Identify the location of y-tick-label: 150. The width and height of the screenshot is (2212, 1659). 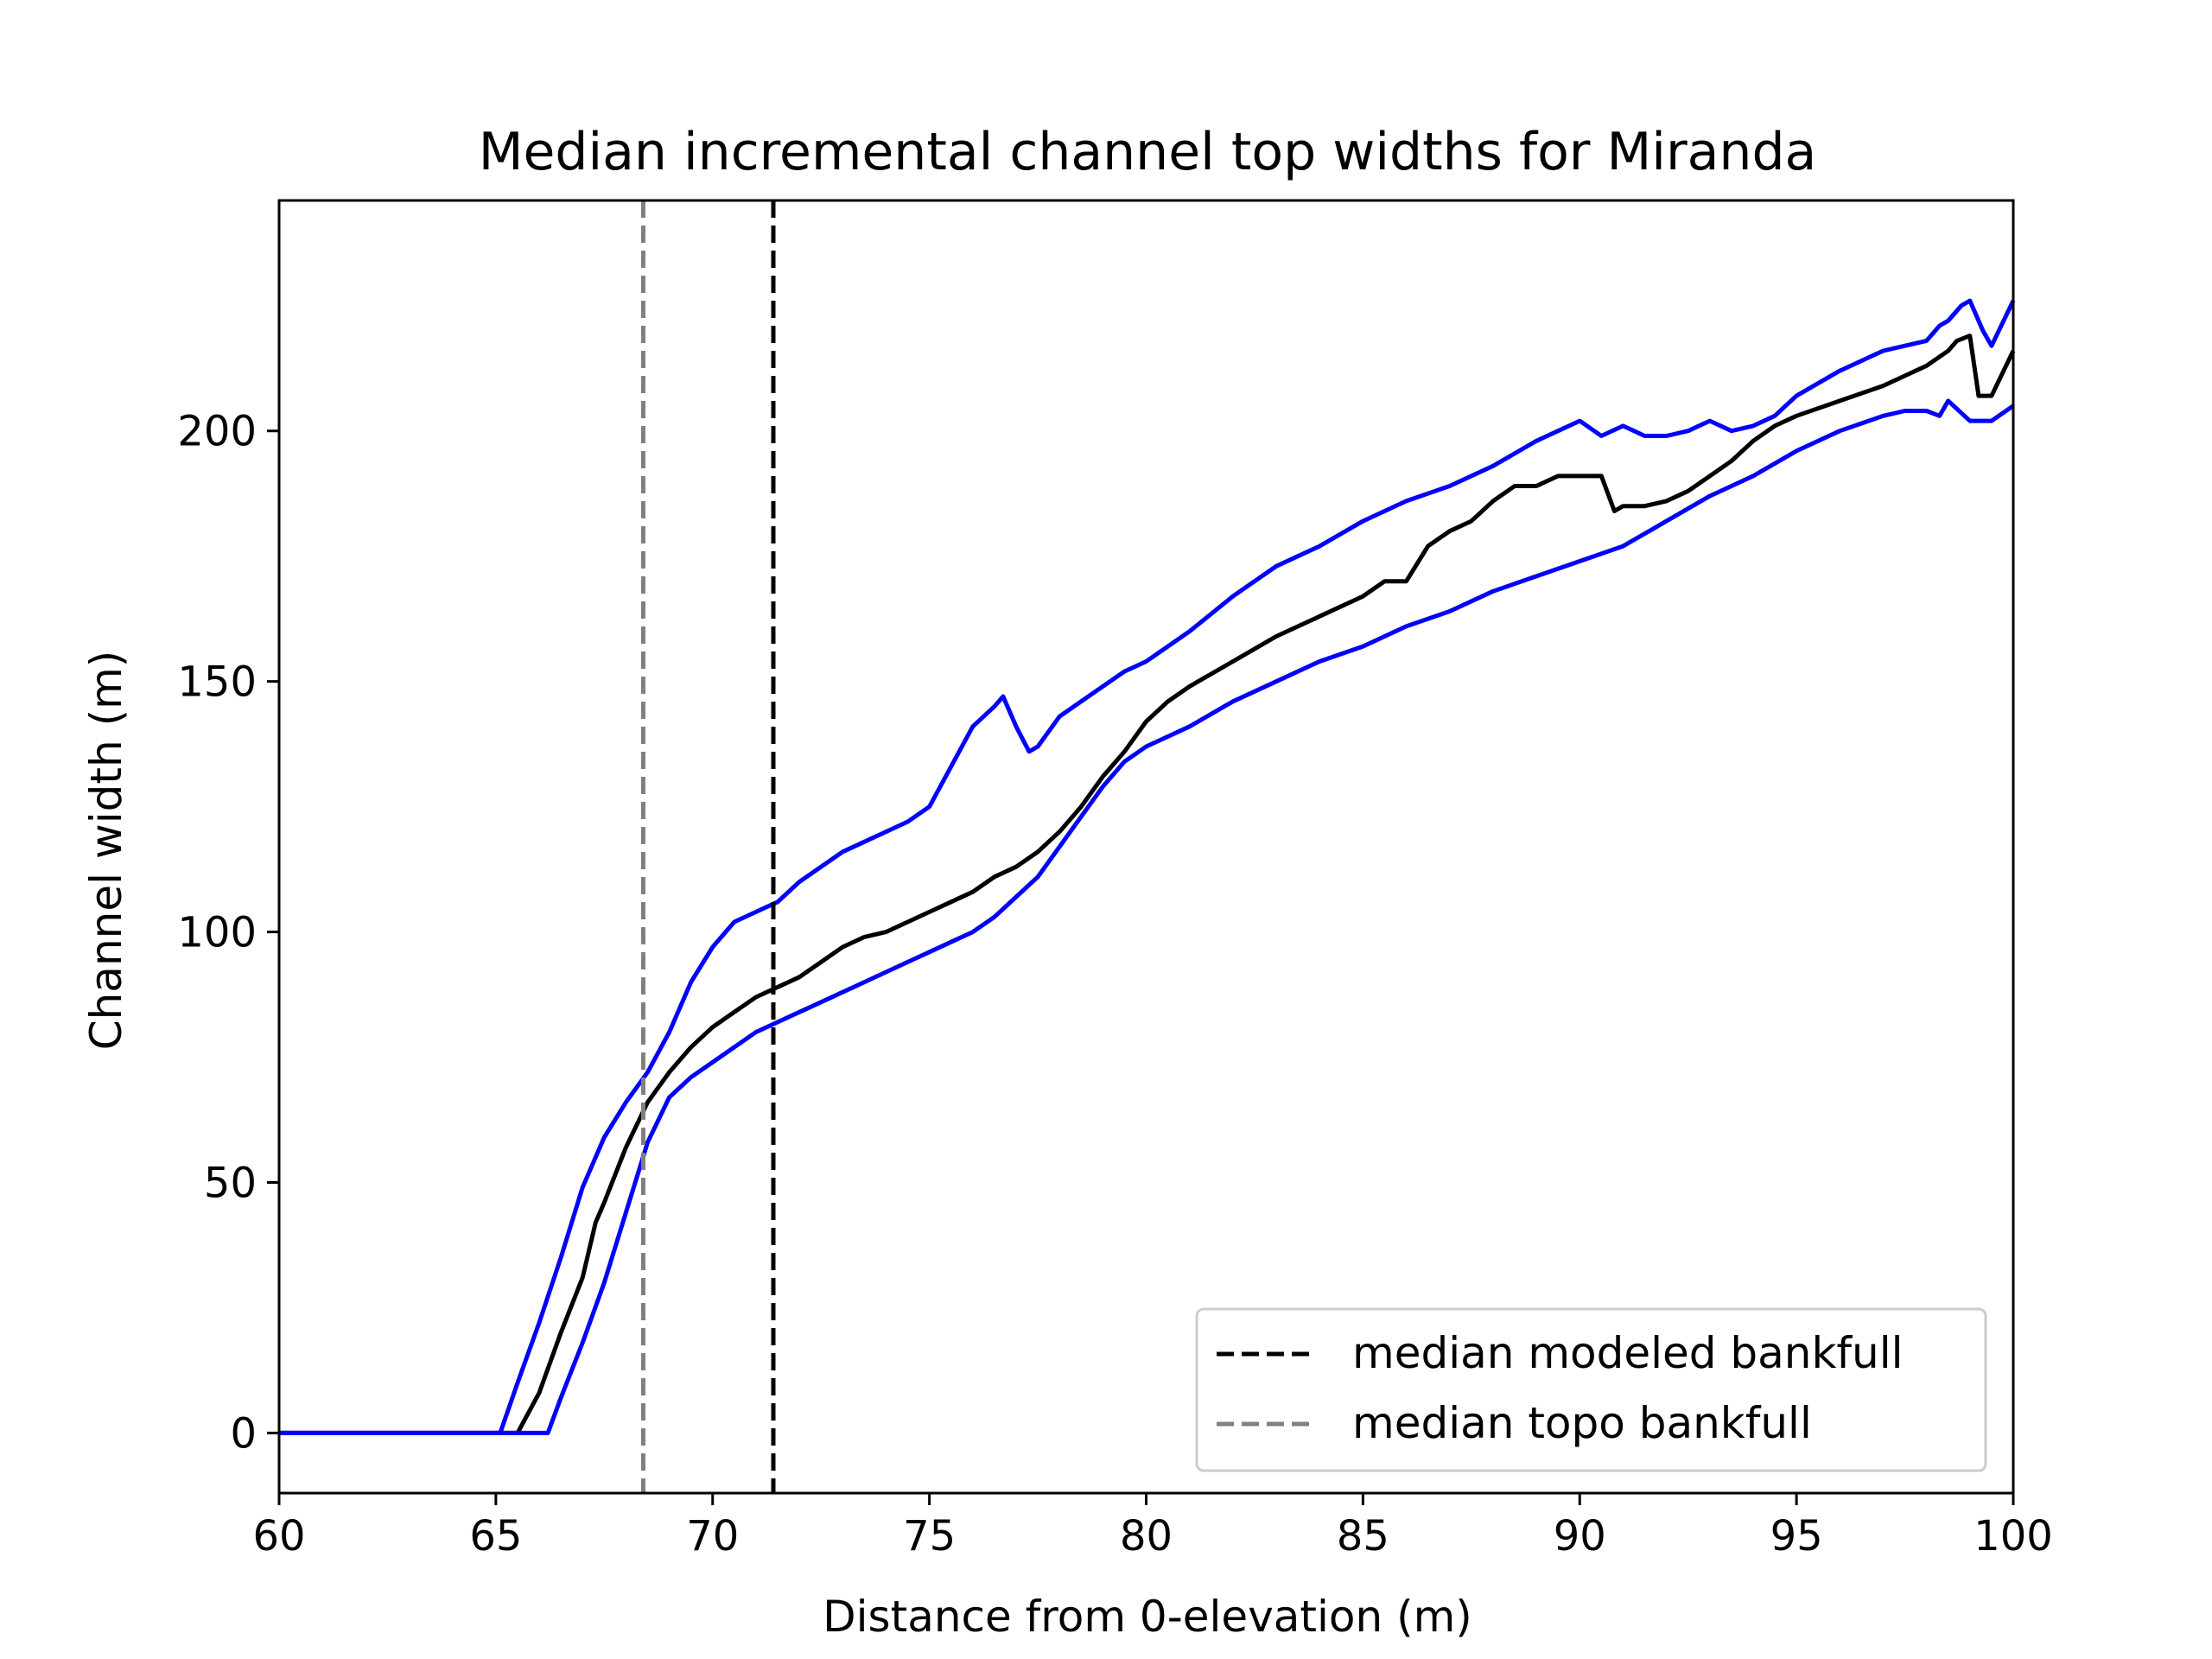
(217, 682).